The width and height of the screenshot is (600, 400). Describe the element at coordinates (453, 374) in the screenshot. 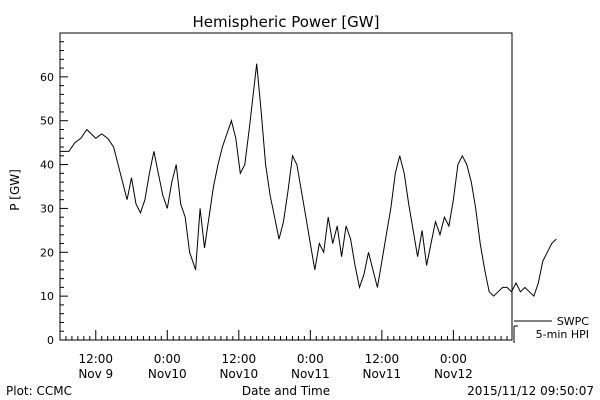

I see `x-tick-label-date: Nov12` at that location.